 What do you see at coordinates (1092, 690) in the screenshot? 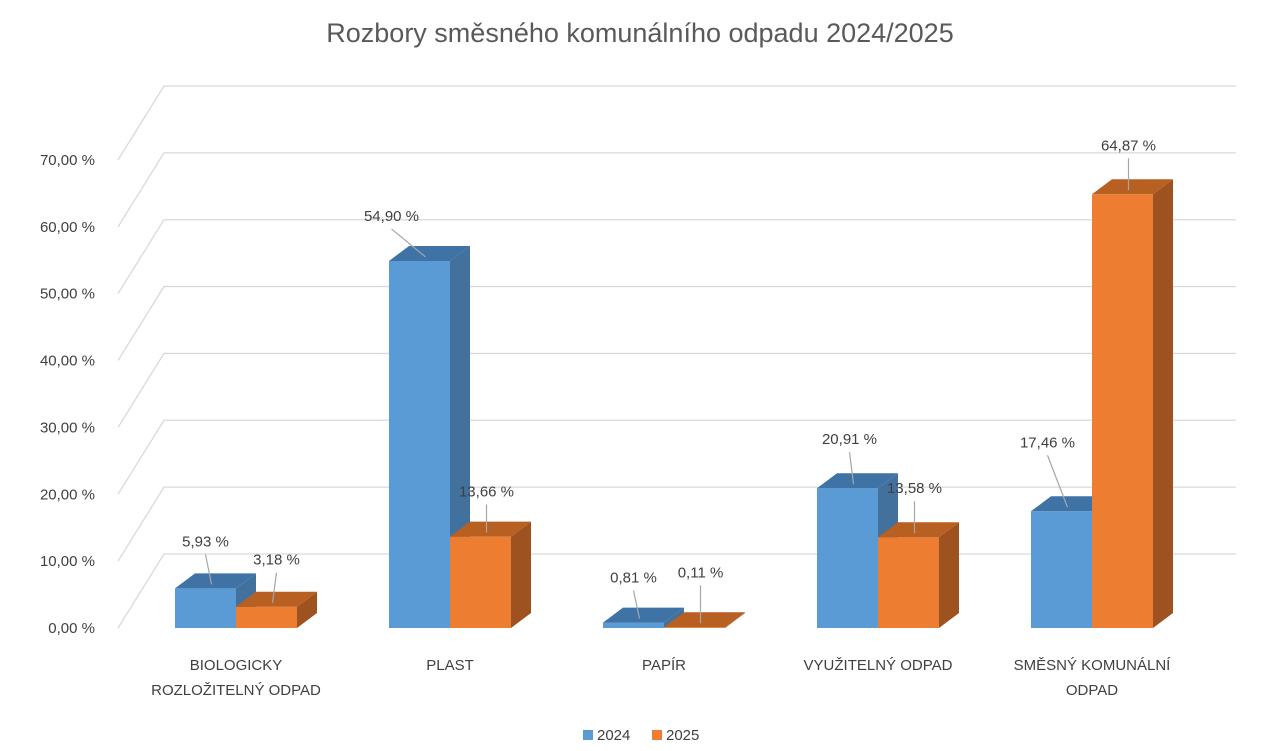
I see `x-category-label: ODPAD` at bounding box center [1092, 690].